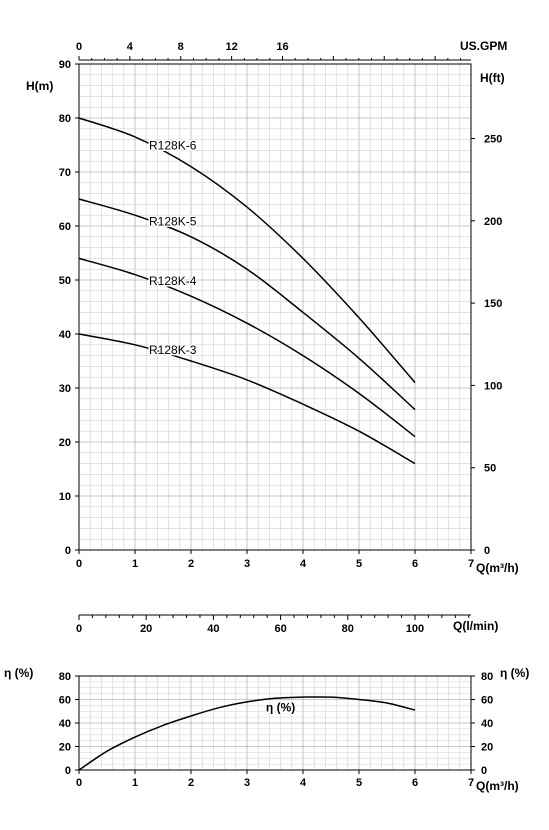 The height and width of the screenshot is (830, 549). I want to click on head-x-tick-label: 4, so click(303, 564).